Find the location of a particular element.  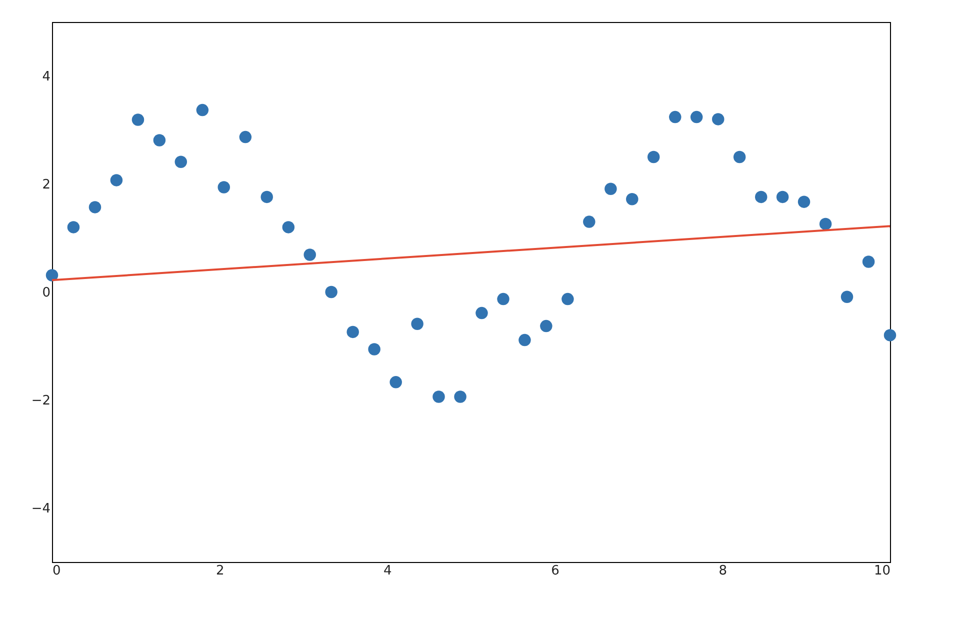

y-tick-label: 2 is located at coordinates (46, 185).